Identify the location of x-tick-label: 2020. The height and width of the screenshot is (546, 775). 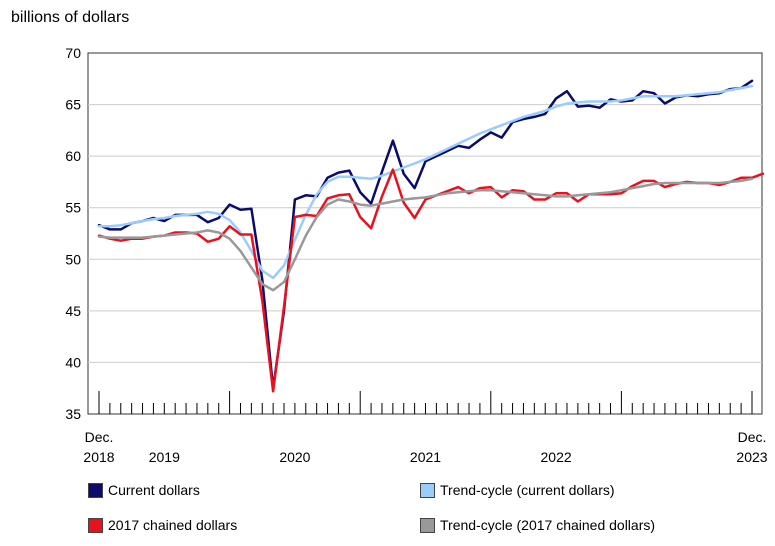
(294, 457).